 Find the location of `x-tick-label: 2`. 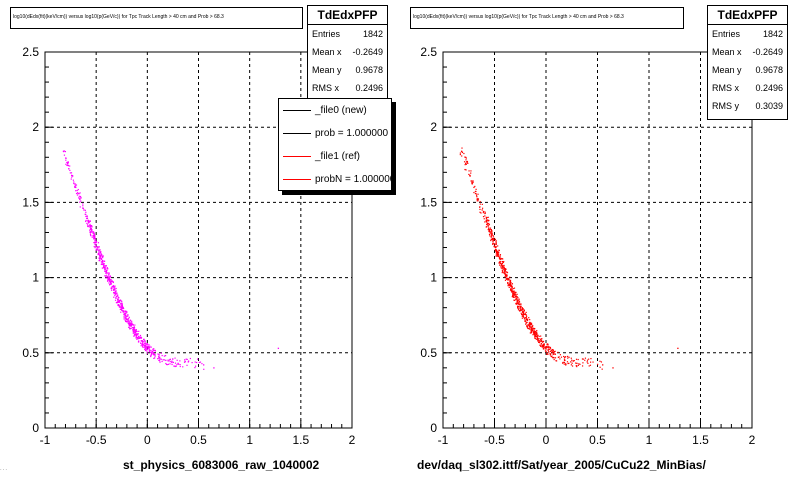

x-tick-label: 2 is located at coordinates (752, 440).